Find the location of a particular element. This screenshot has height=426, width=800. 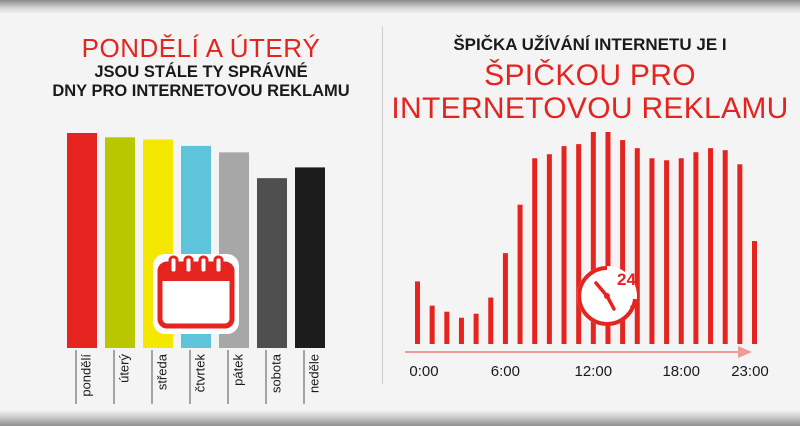

weekday-label: čtvrtek is located at coordinates (200, 373).